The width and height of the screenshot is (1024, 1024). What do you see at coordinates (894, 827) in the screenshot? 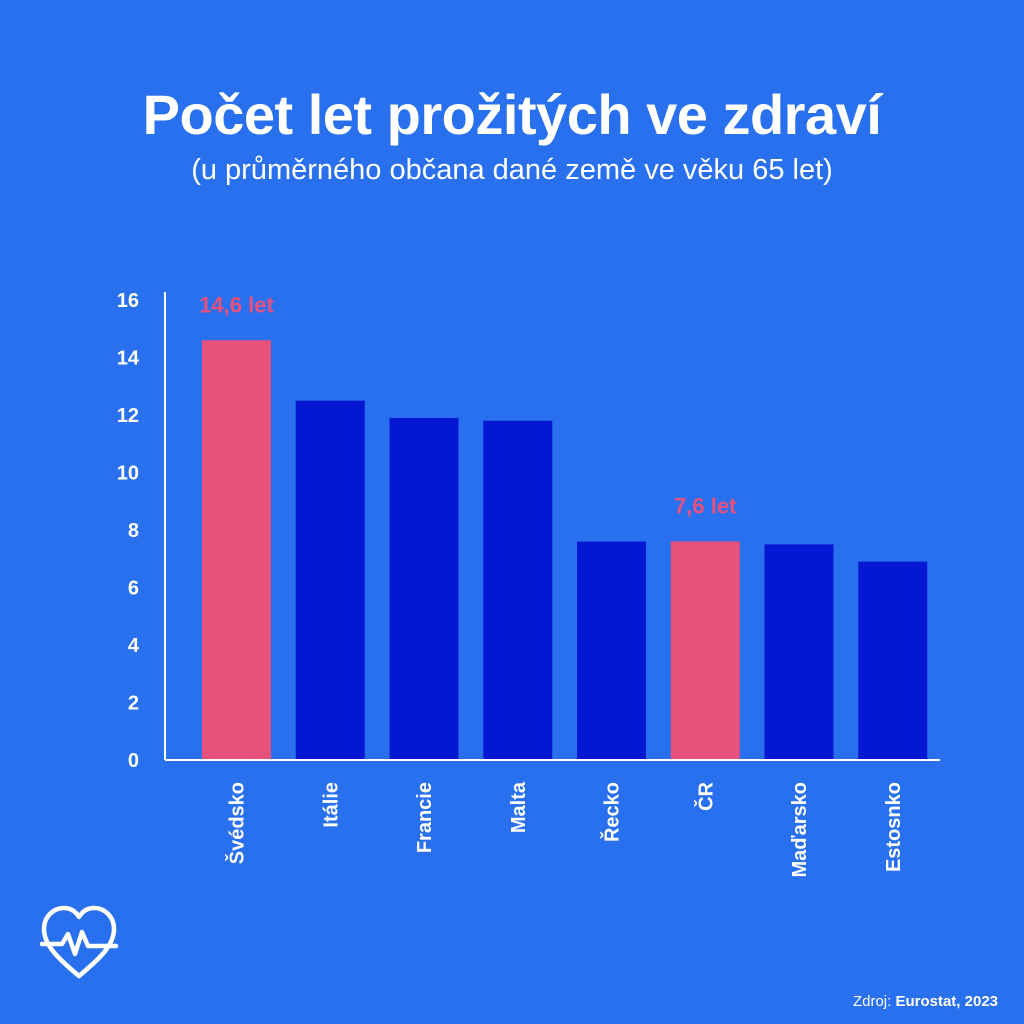
I see `category-label: Estosnko` at bounding box center [894, 827].